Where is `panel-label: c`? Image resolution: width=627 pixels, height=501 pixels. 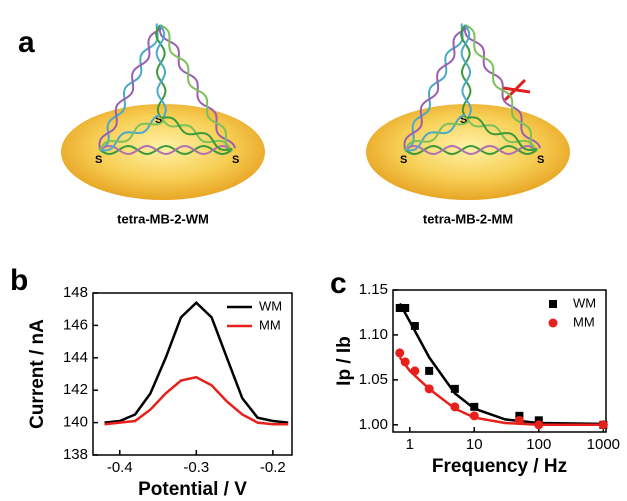
panel-label: c is located at coordinates (338, 283).